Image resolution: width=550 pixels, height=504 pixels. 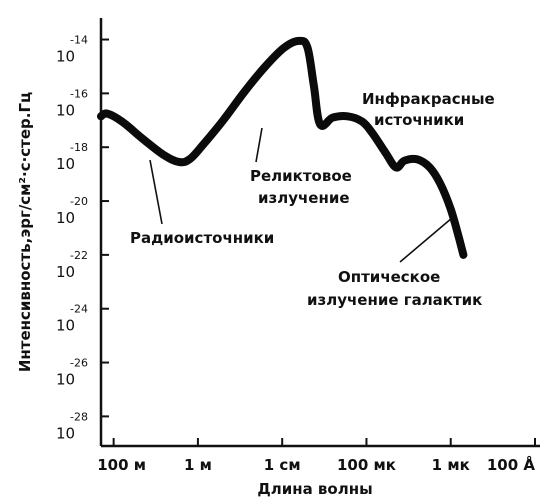 I want to click on annotation-leaders, so click(x=301, y=195).